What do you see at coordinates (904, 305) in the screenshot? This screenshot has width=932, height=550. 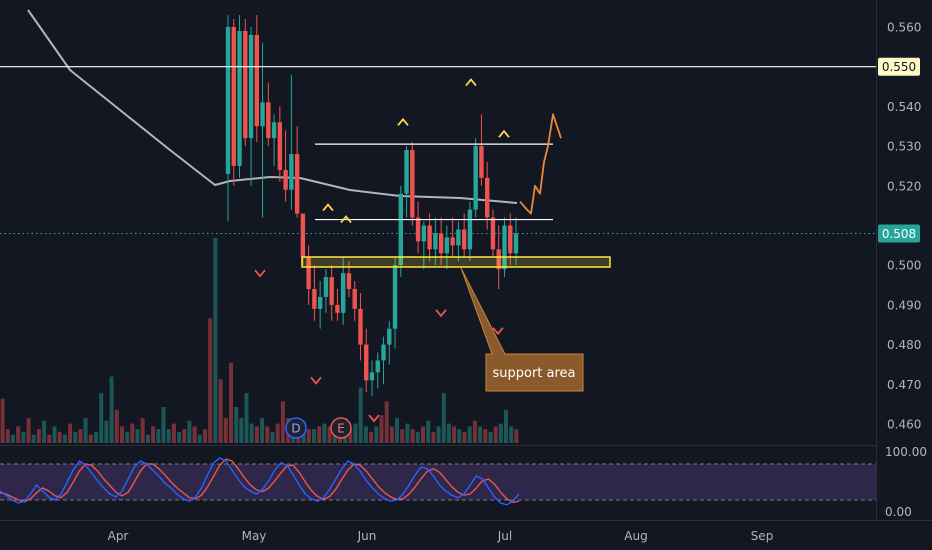 I see `price-tick-label: 0.490` at bounding box center [904, 305].